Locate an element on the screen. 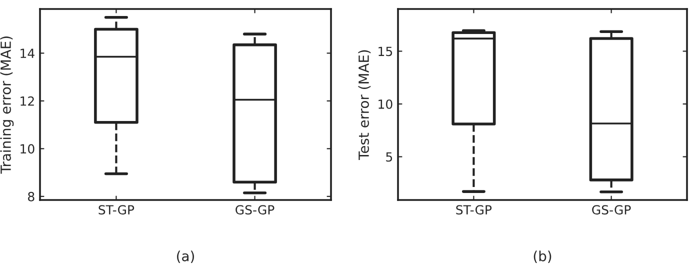  y-axis-title: Training error (MAE) is located at coordinates (7, 105).